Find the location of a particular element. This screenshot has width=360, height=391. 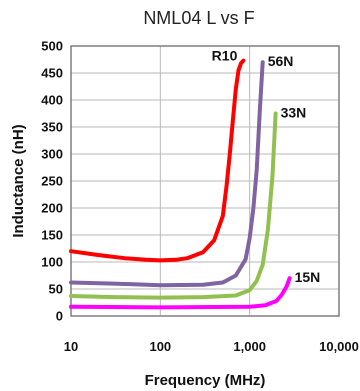

x-axis-tick-labels: 10 100 1,000 10,000 is located at coordinates (211, 346).